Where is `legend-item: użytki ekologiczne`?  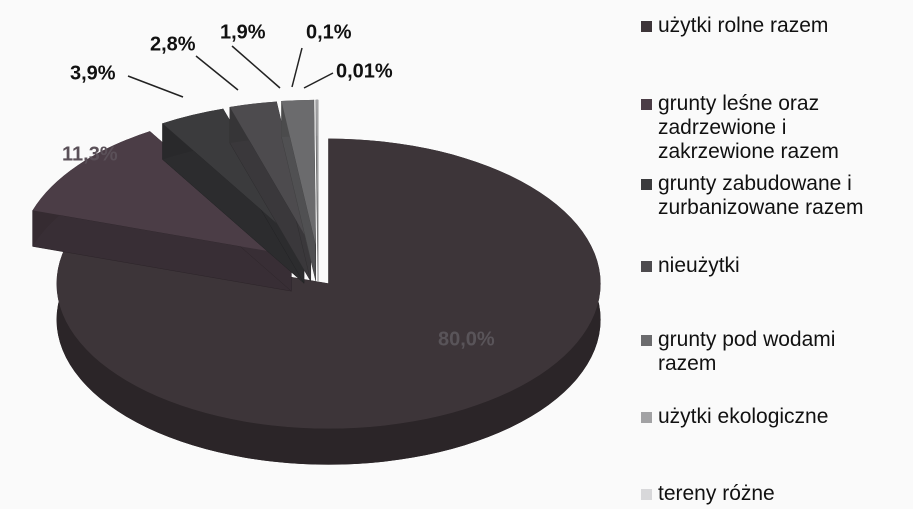 legend-item: użytki ekologiczne is located at coordinates (777, 417).